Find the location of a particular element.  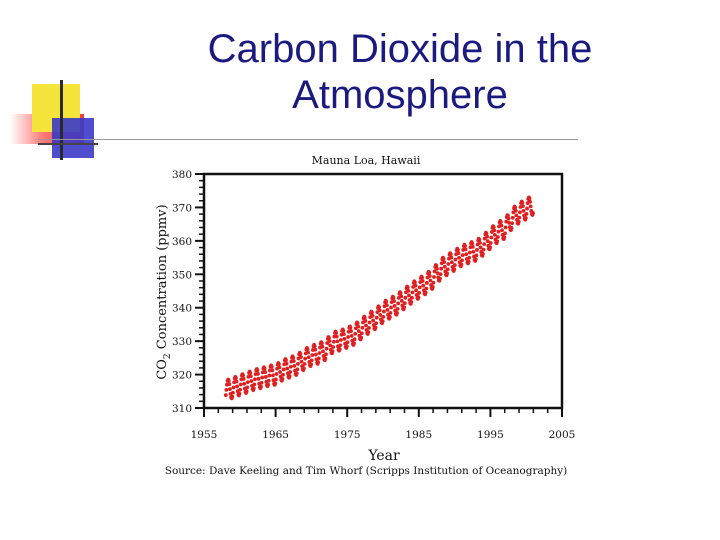

x-tick-label: 2005 is located at coordinates (562, 435).